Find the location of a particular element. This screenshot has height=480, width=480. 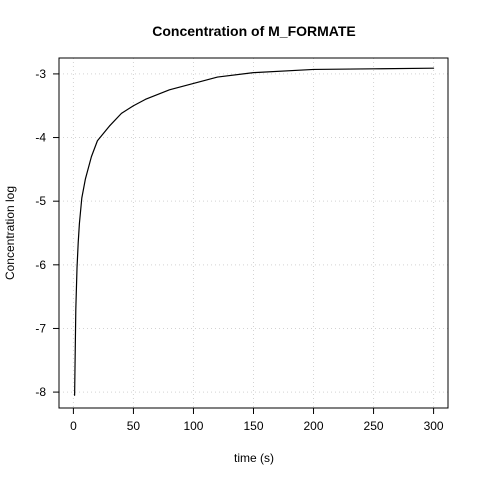

chart-title: Concentration of M_FORMATE is located at coordinates (254, 31).